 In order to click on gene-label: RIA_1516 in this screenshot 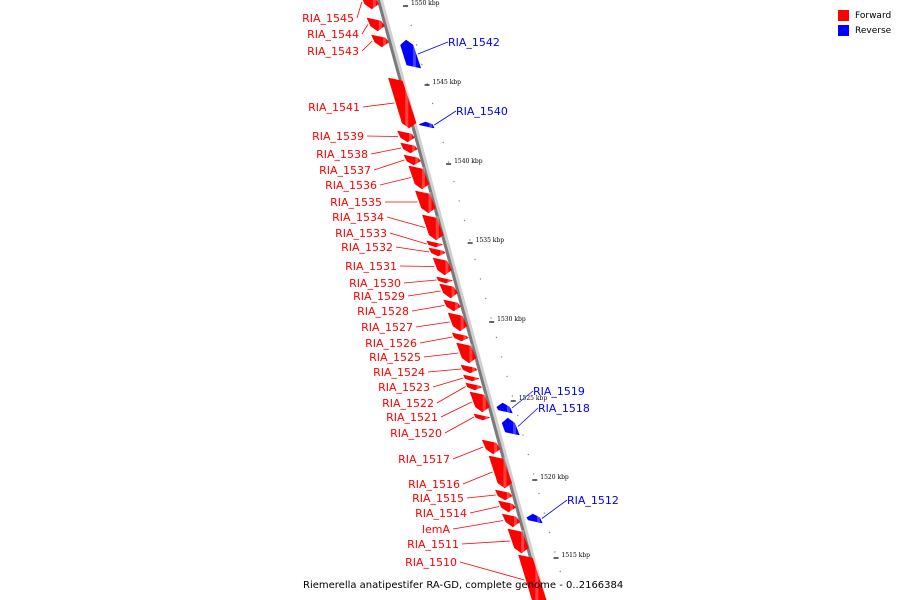, I will do `click(434, 484)`.